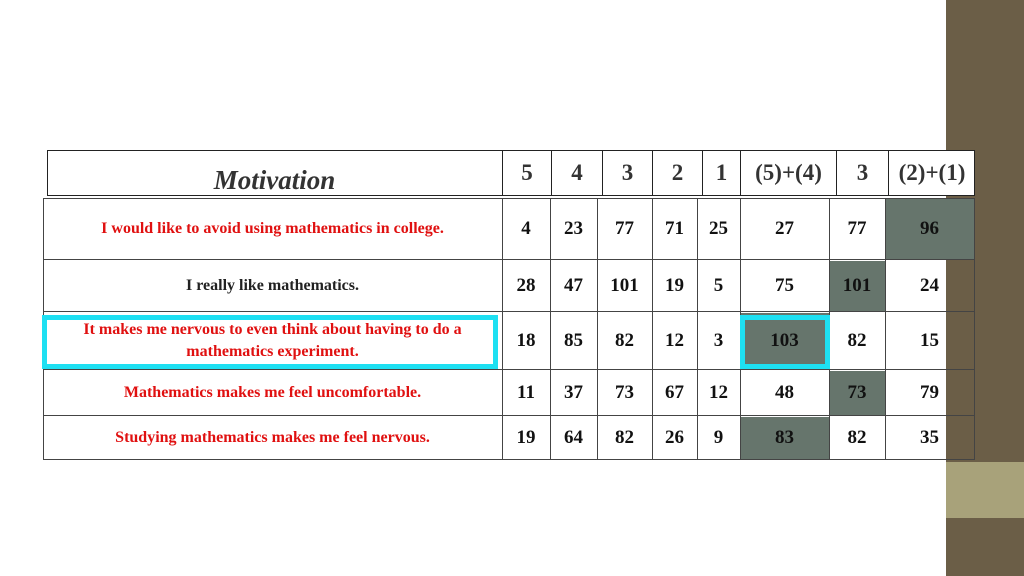 The image size is (1024, 576). What do you see at coordinates (931, 173) in the screenshot?
I see `header-col-8: (2)+(1)` at bounding box center [931, 173].